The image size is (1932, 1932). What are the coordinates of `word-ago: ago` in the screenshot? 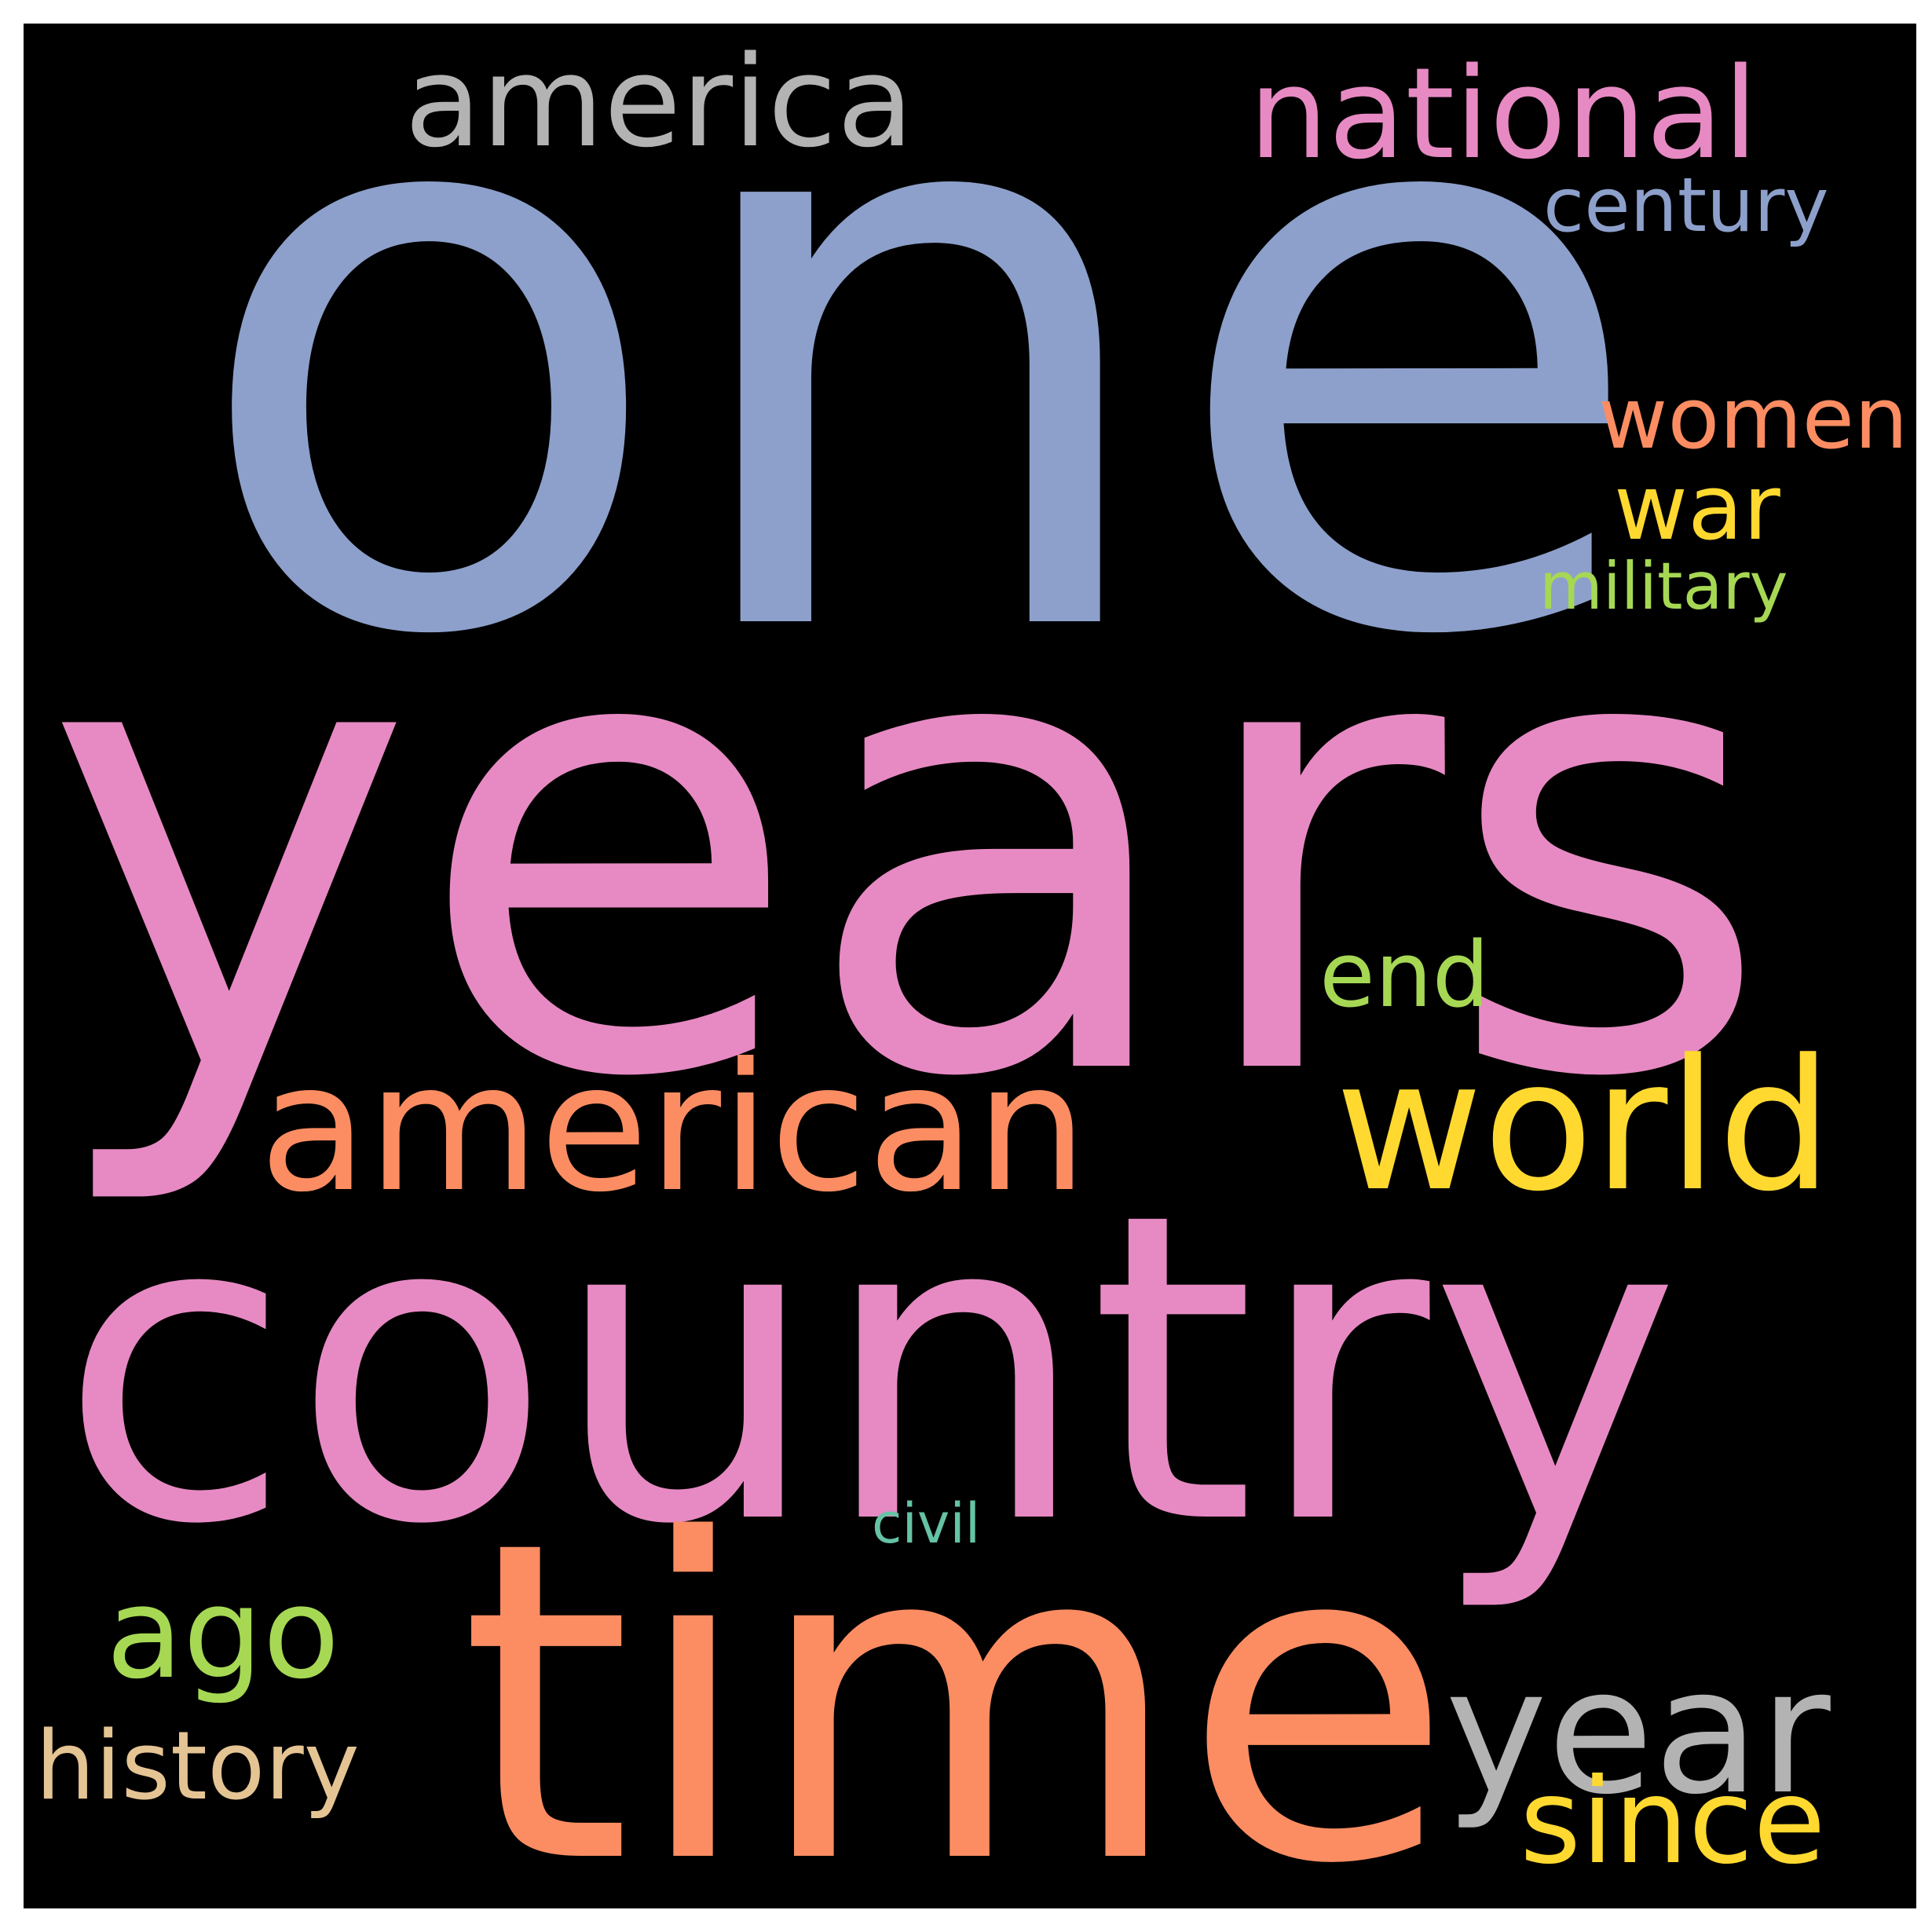 It's located at (223, 1633).